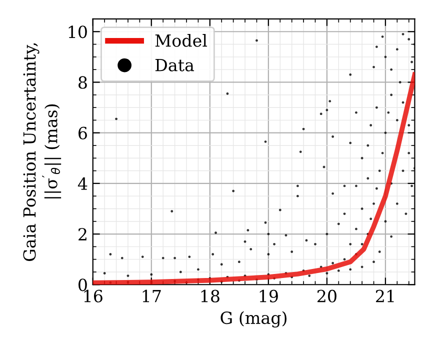 The image size is (432, 345). Describe the element at coordinates (269, 296) in the screenshot. I see `x-tick-label: 19` at that location.